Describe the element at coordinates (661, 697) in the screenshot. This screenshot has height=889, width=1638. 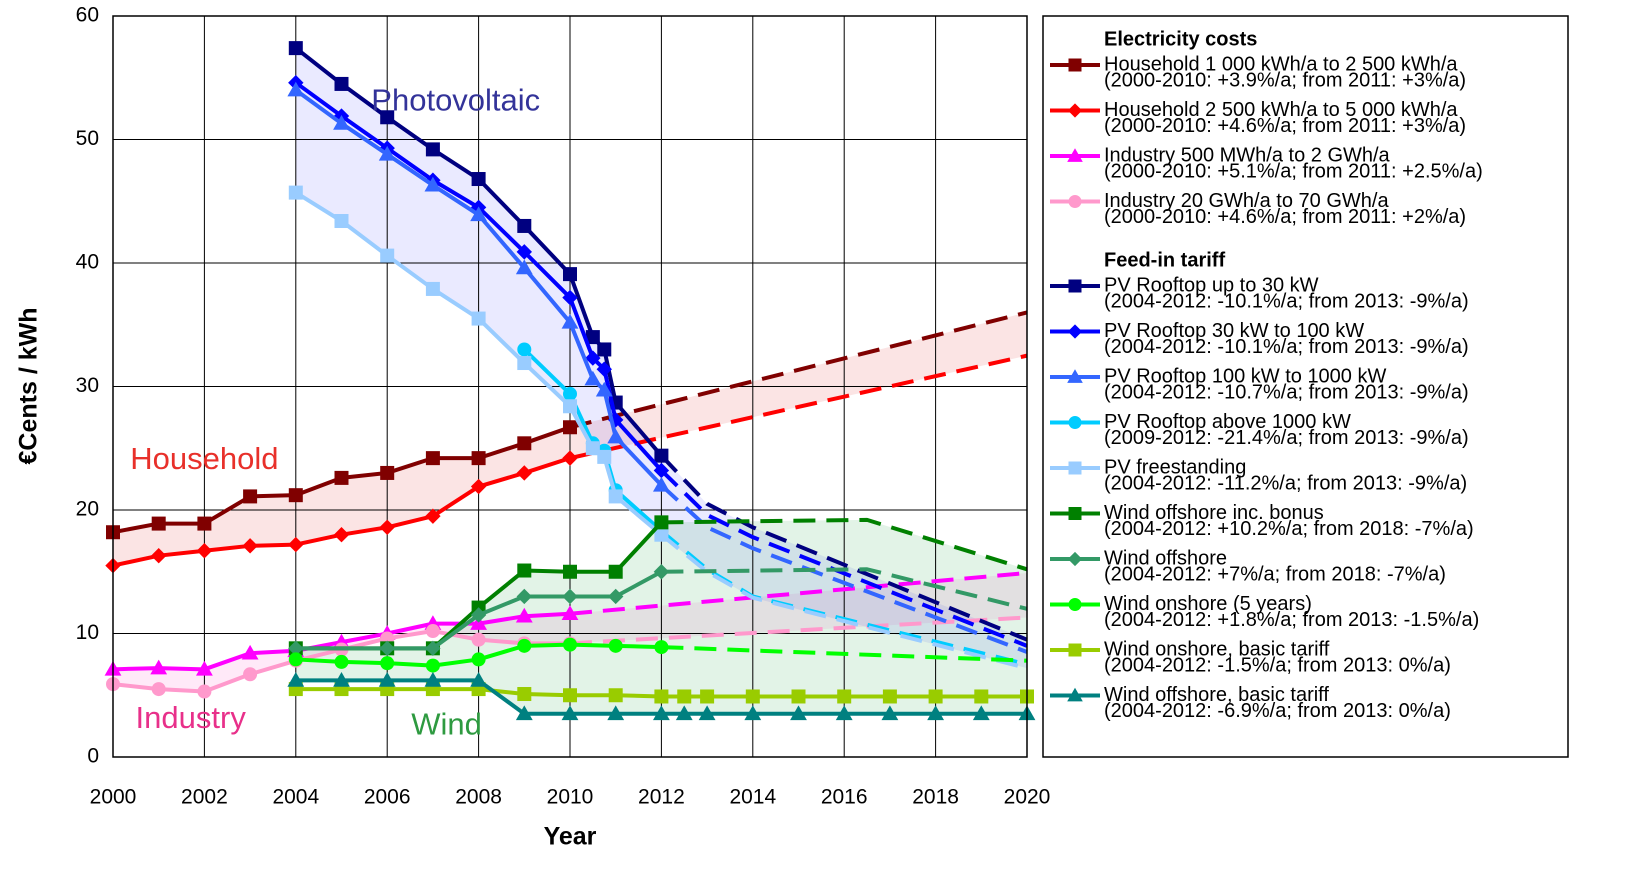
I see `series-line` at that location.